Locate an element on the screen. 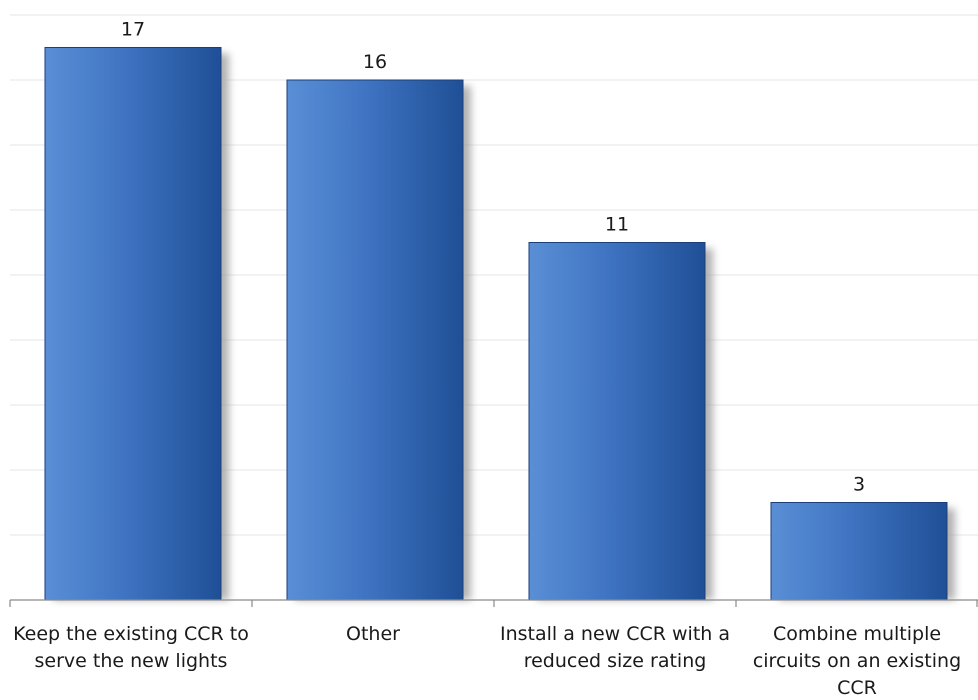 The height and width of the screenshot is (700, 978). category-label-line: Keep the existing CCR to is located at coordinates (131, 634).